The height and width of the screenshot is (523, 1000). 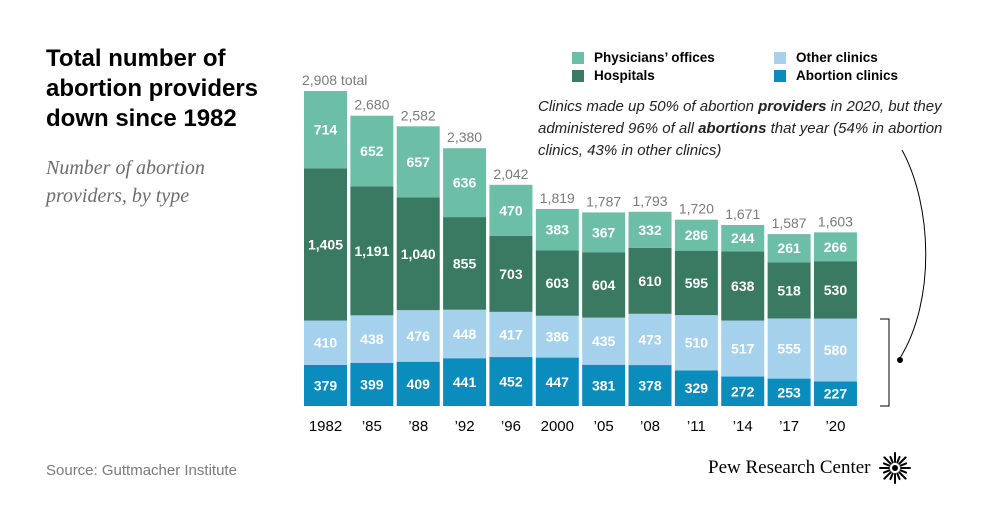 I want to click on data-label-hospitals-3: 855, so click(x=465, y=263).